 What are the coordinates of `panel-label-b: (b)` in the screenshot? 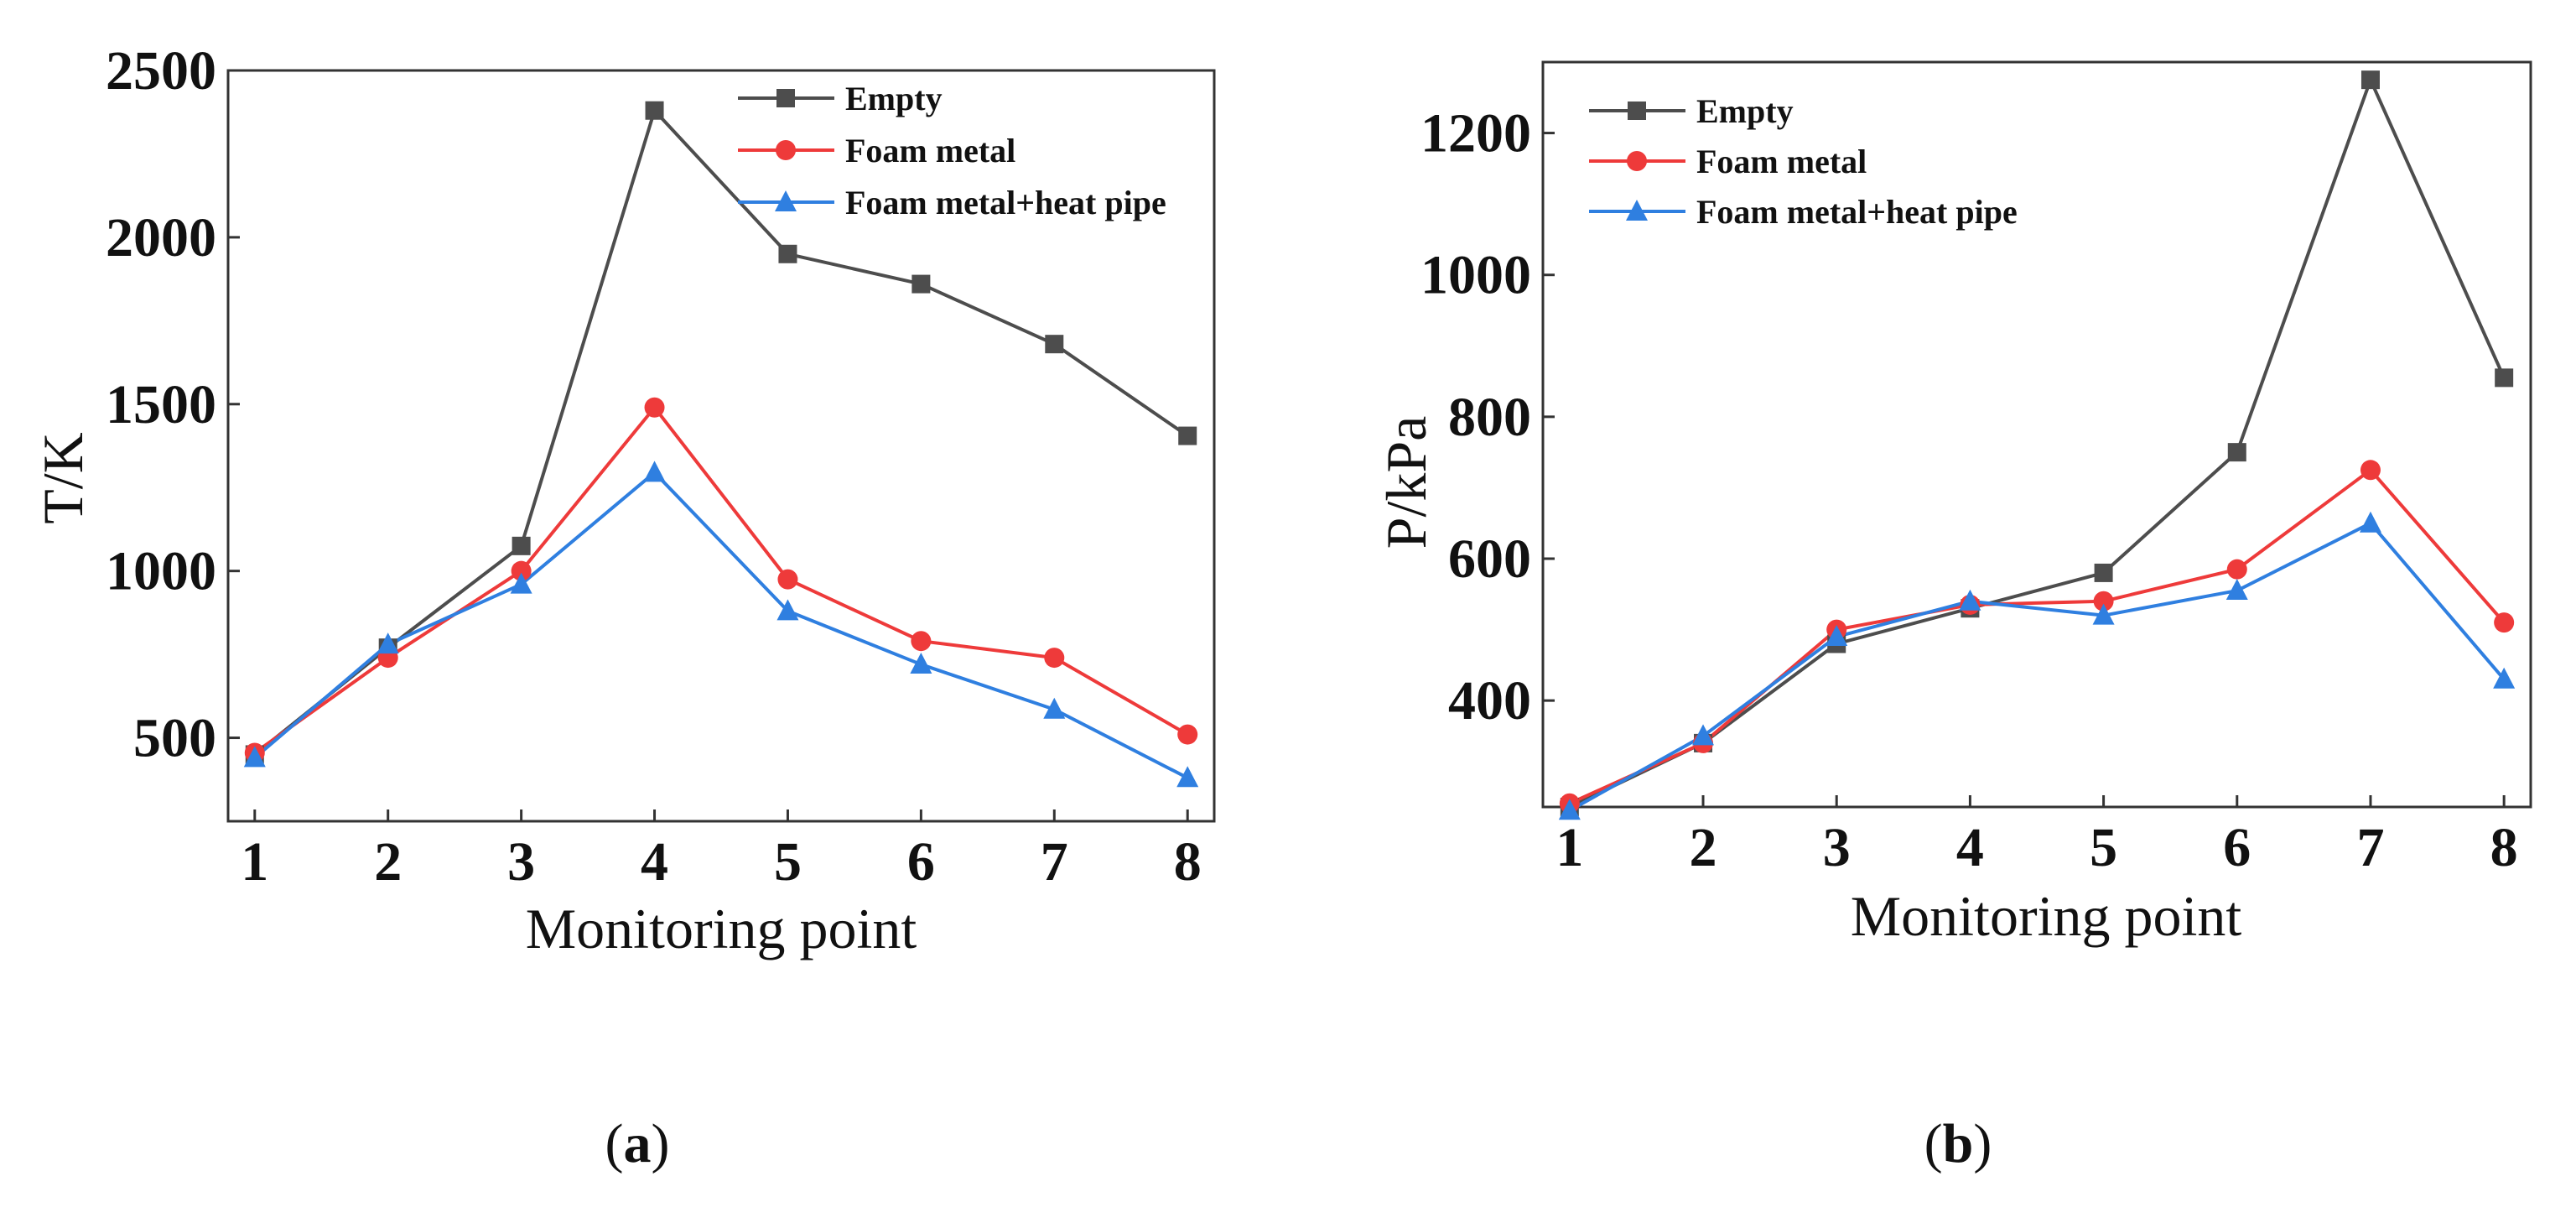 It's located at (1958, 1143).